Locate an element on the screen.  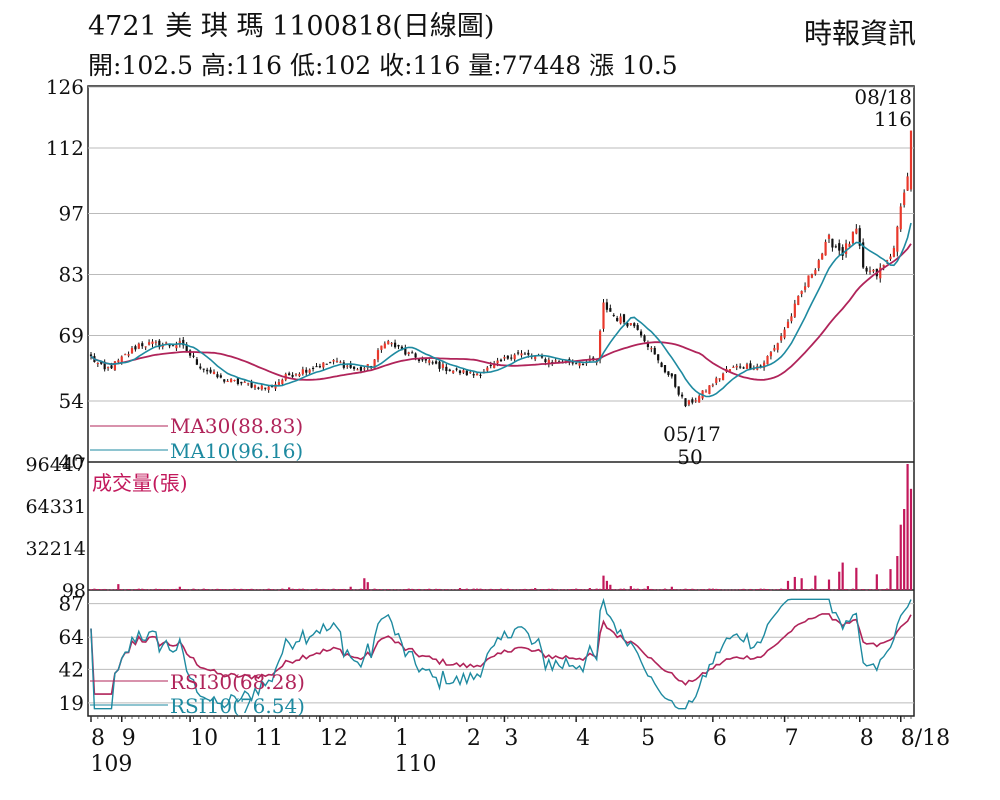
high-value-label: 116 is located at coordinates (893, 119).